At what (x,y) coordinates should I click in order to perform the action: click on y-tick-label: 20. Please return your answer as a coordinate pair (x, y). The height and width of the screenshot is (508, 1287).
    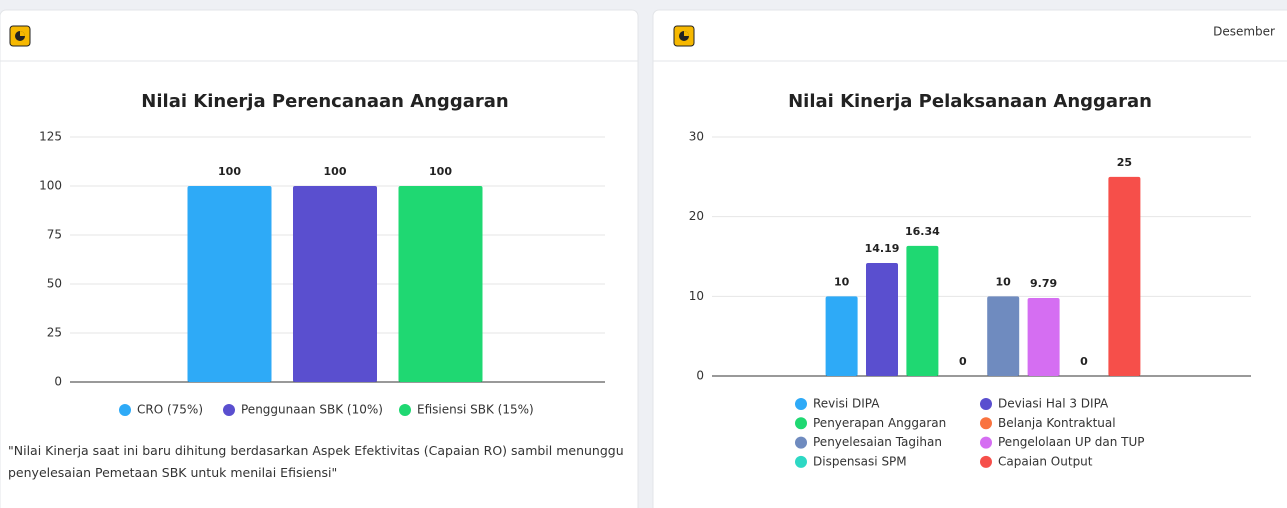
    Looking at the image, I should click on (696, 216).